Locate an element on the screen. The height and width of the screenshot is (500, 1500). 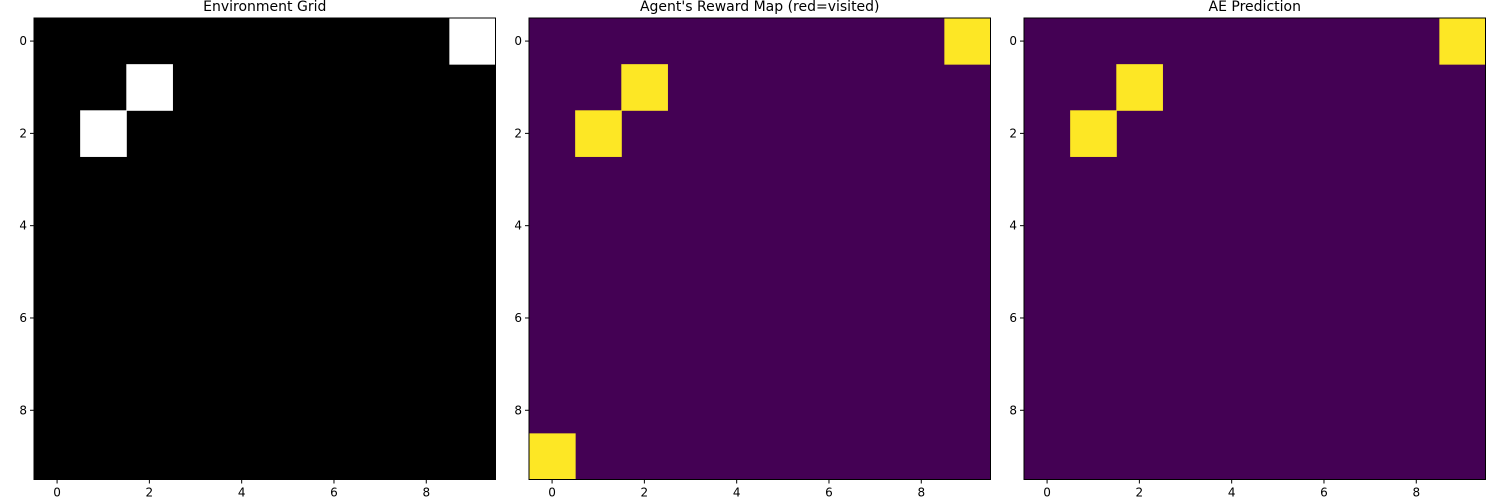
panel-title: Environment Grid is located at coordinates (264, 7).